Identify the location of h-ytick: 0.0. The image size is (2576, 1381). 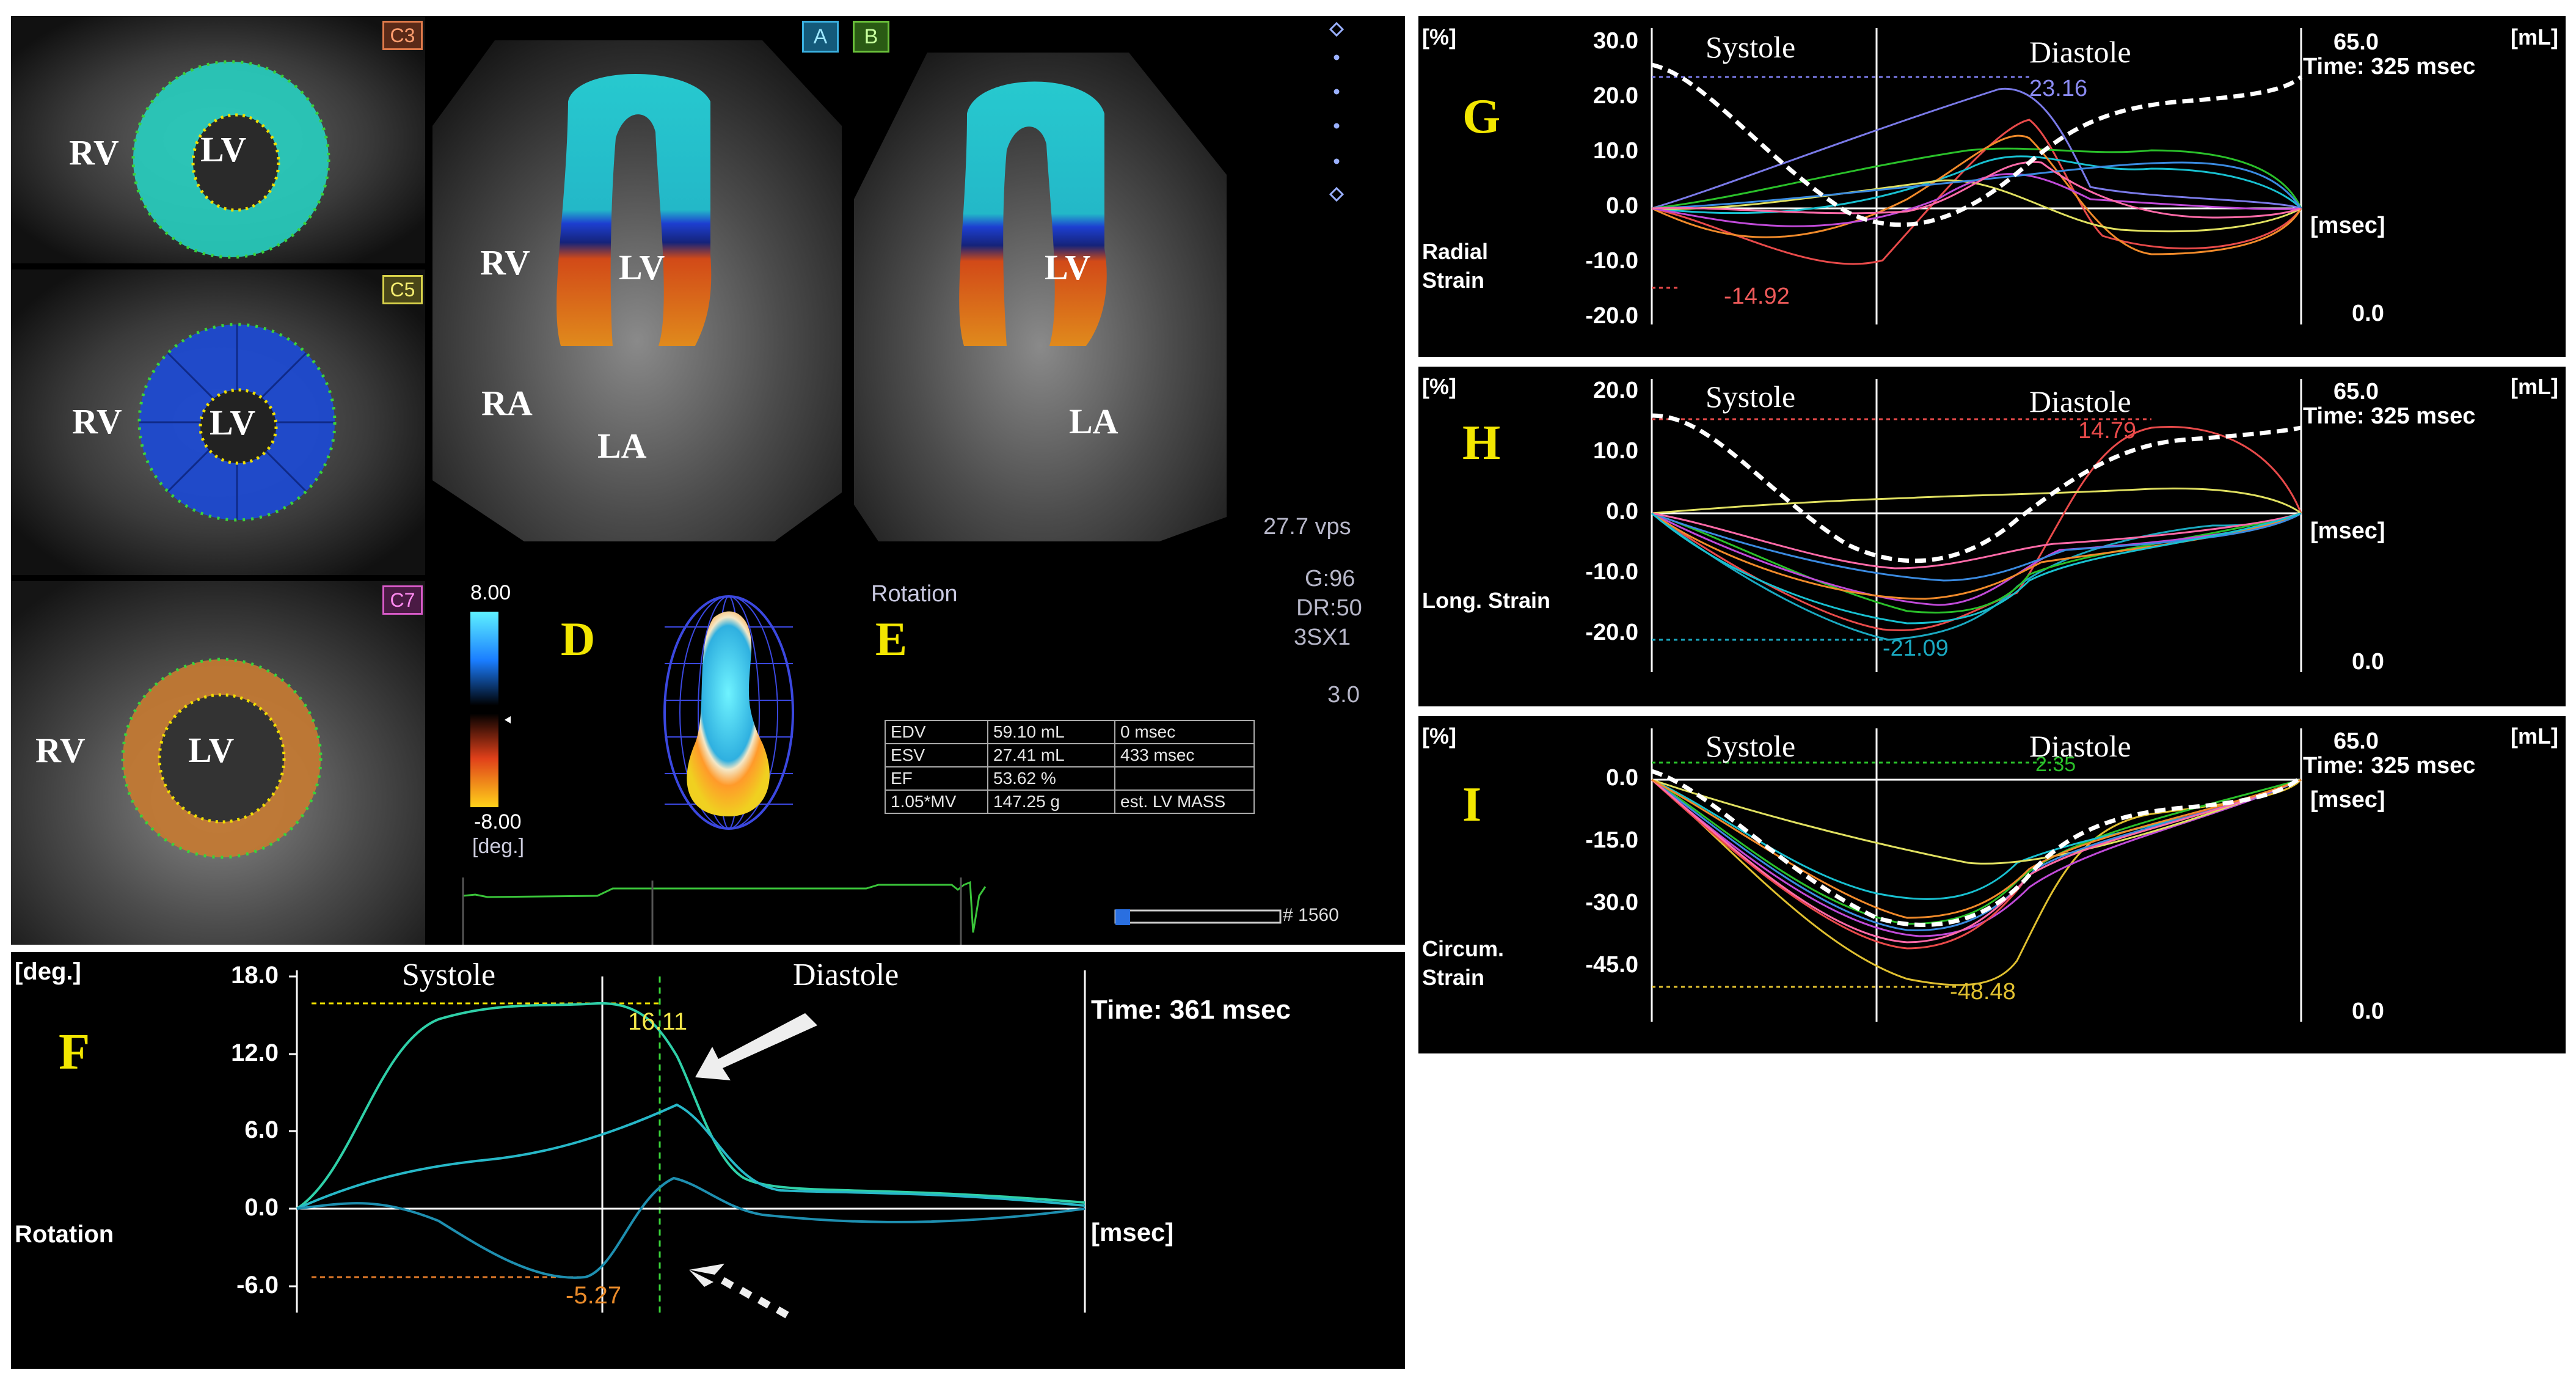
(1622, 511).